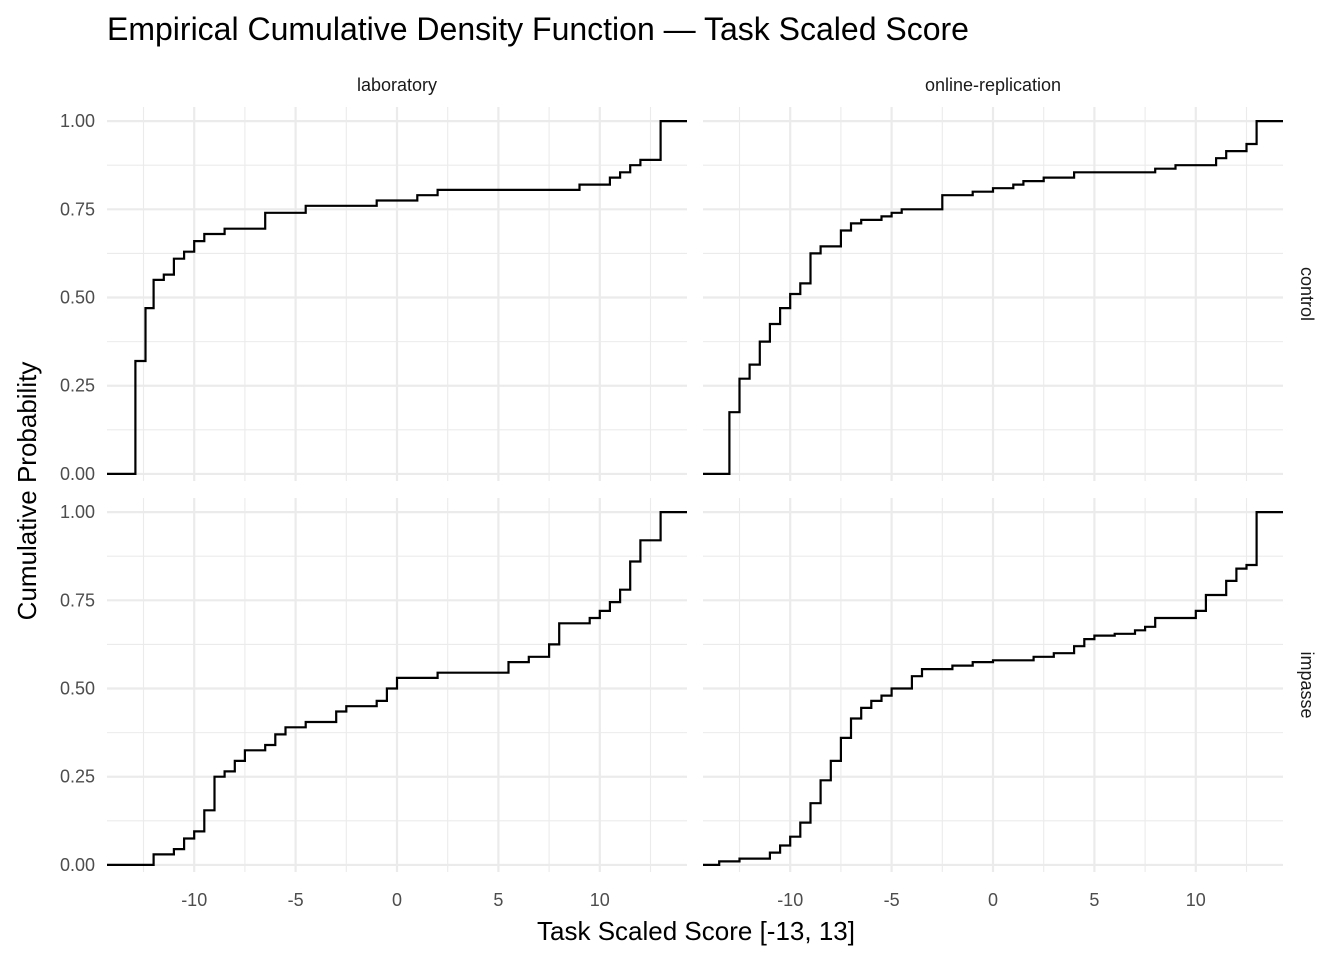 This screenshot has width=1344, height=960. Describe the element at coordinates (993, 85) in the screenshot. I see `column-strip-label: online-replication` at that location.